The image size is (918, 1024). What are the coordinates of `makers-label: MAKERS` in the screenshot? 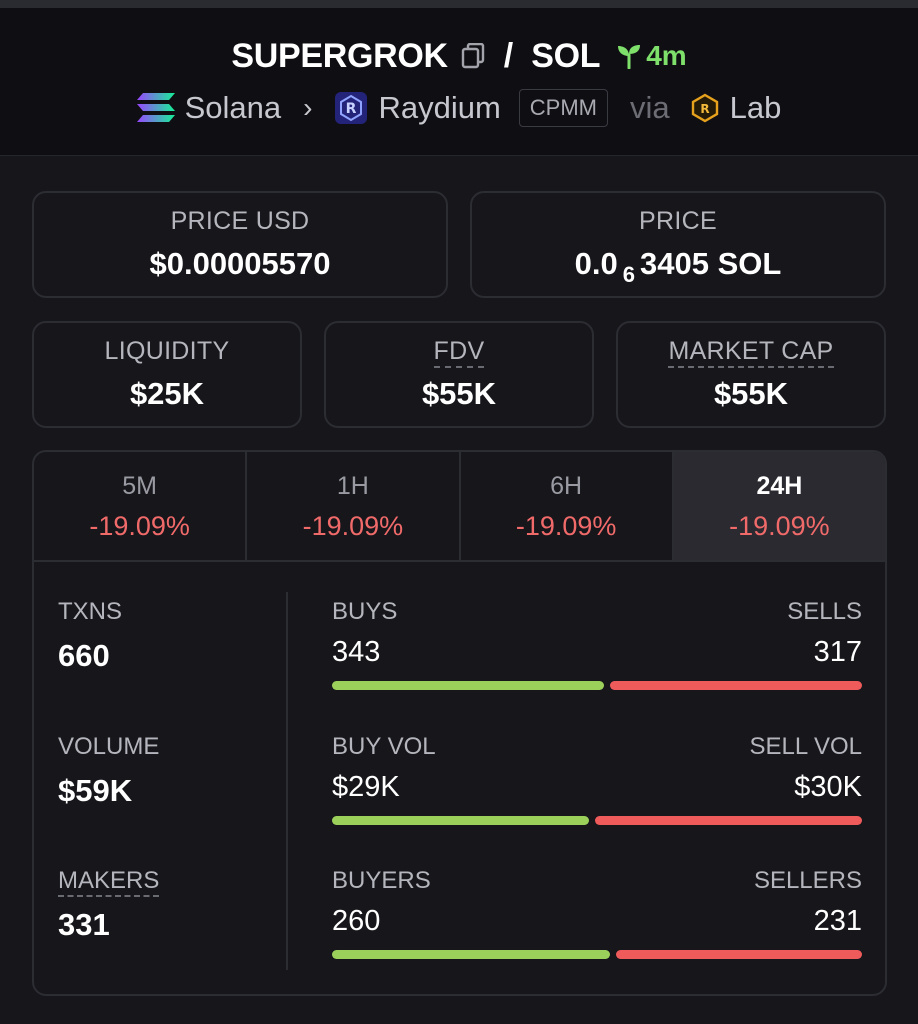 It's located at (109, 882).